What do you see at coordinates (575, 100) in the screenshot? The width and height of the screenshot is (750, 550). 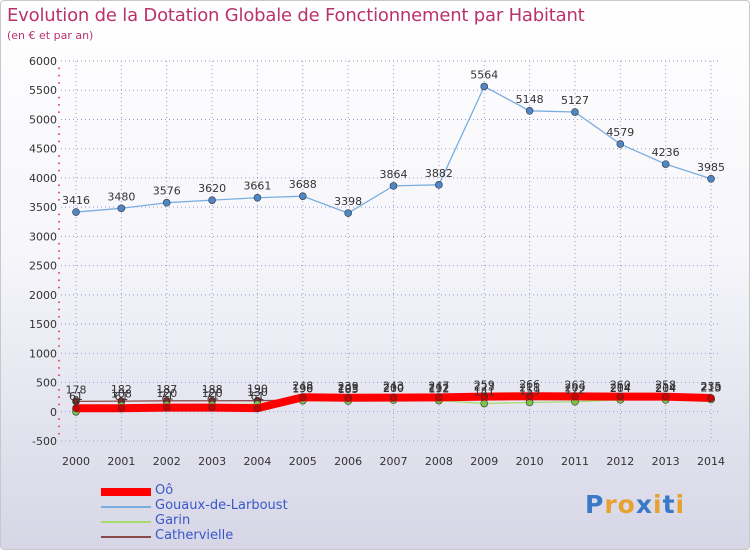 I see `data-label-gouaux-de-larboust: 5127` at bounding box center [575, 100].